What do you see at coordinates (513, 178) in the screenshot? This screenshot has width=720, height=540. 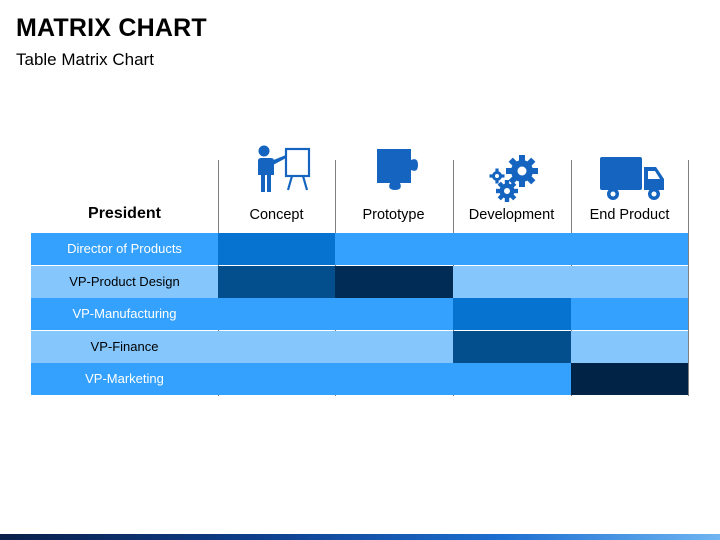 I see `gears-icon` at bounding box center [513, 178].